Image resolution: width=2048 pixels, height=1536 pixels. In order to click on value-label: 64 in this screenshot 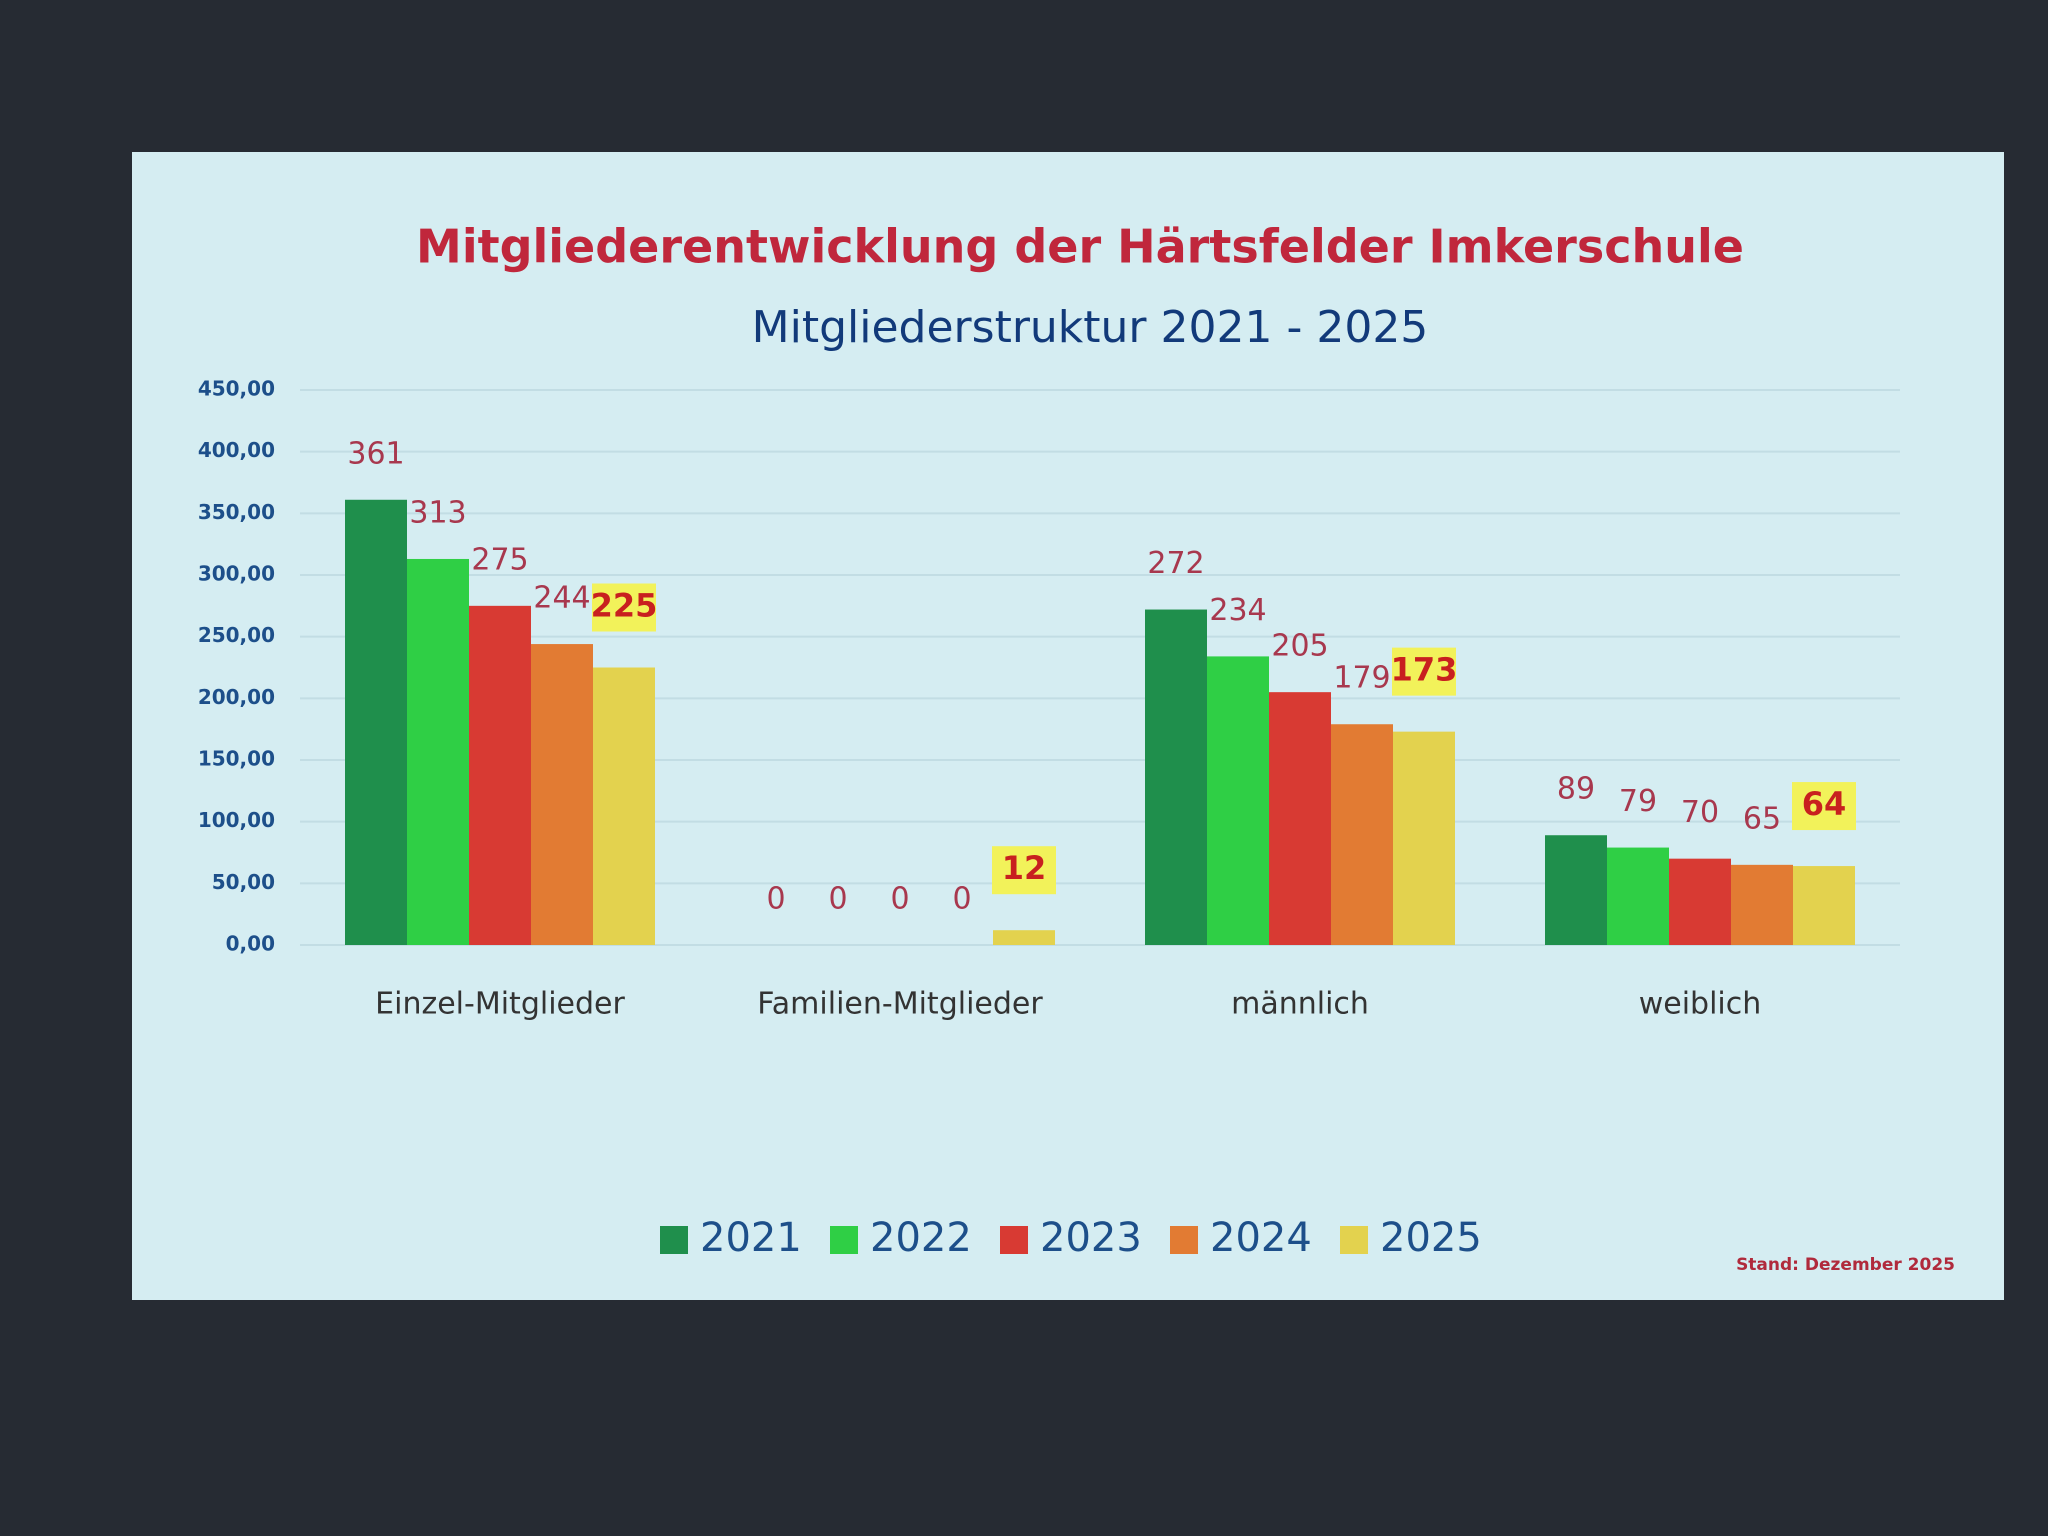, I will do `click(1824, 804)`.